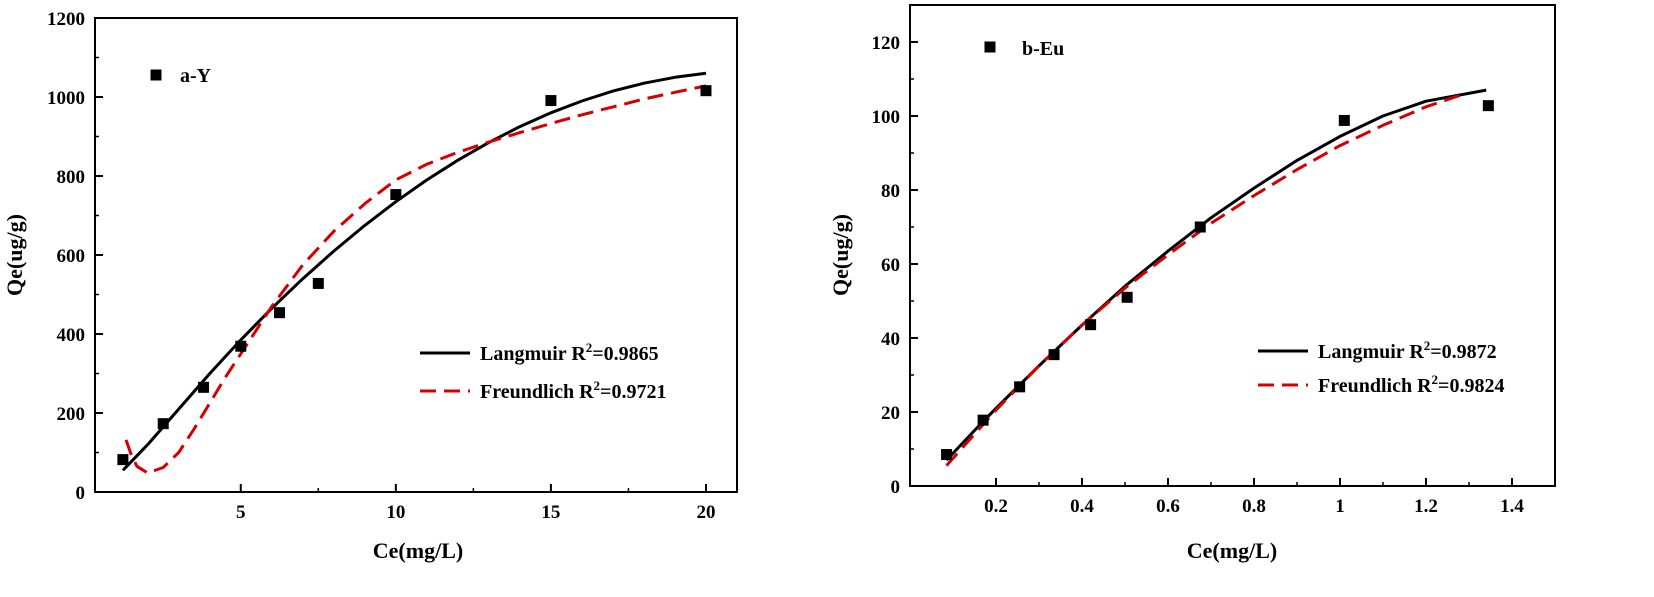 This screenshot has width=1654, height=597. I want to click on chart2-x-tick-label: 1.4, so click(1512, 506).